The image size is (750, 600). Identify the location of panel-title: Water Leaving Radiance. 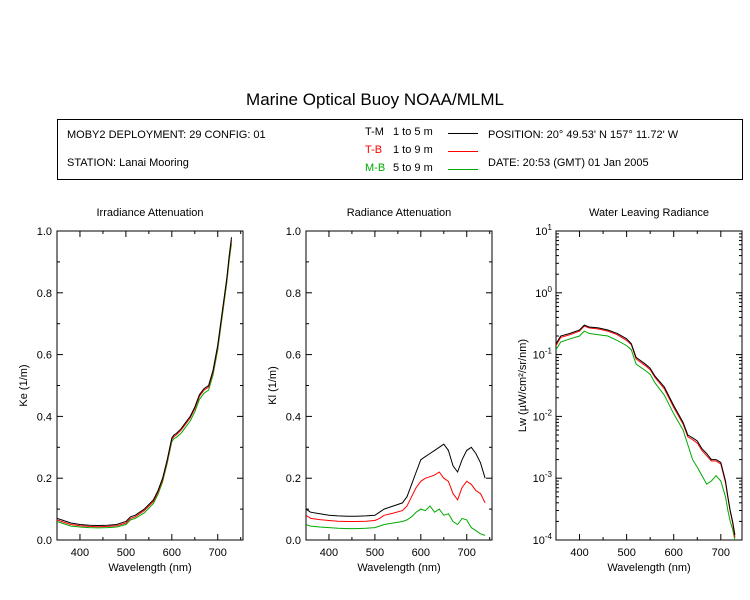
(649, 213).